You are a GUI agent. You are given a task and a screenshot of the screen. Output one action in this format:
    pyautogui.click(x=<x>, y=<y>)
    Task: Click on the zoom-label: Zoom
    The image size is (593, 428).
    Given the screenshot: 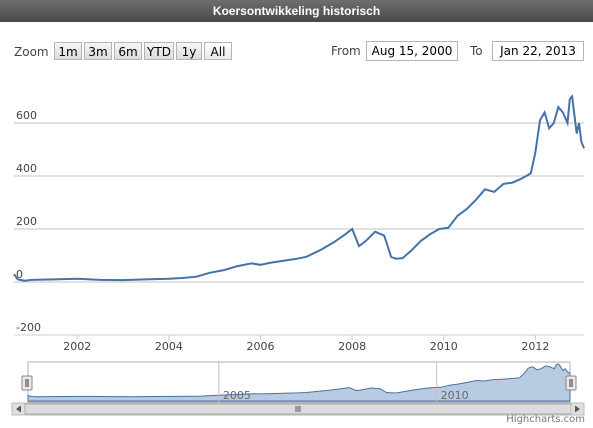 What is the action you would take?
    pyautogui.click(x=31, y=52)
    